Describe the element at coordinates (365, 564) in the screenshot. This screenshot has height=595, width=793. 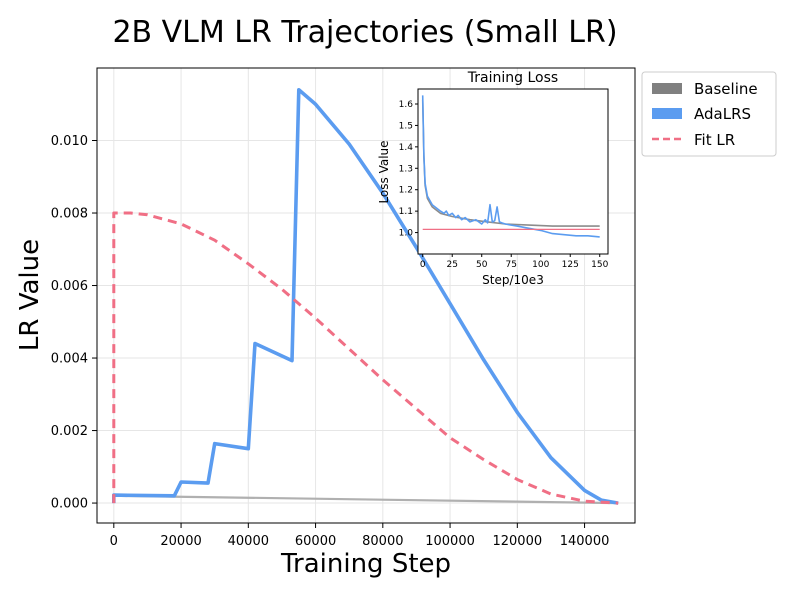
I see `x-axis-label: Training Step` at that location.